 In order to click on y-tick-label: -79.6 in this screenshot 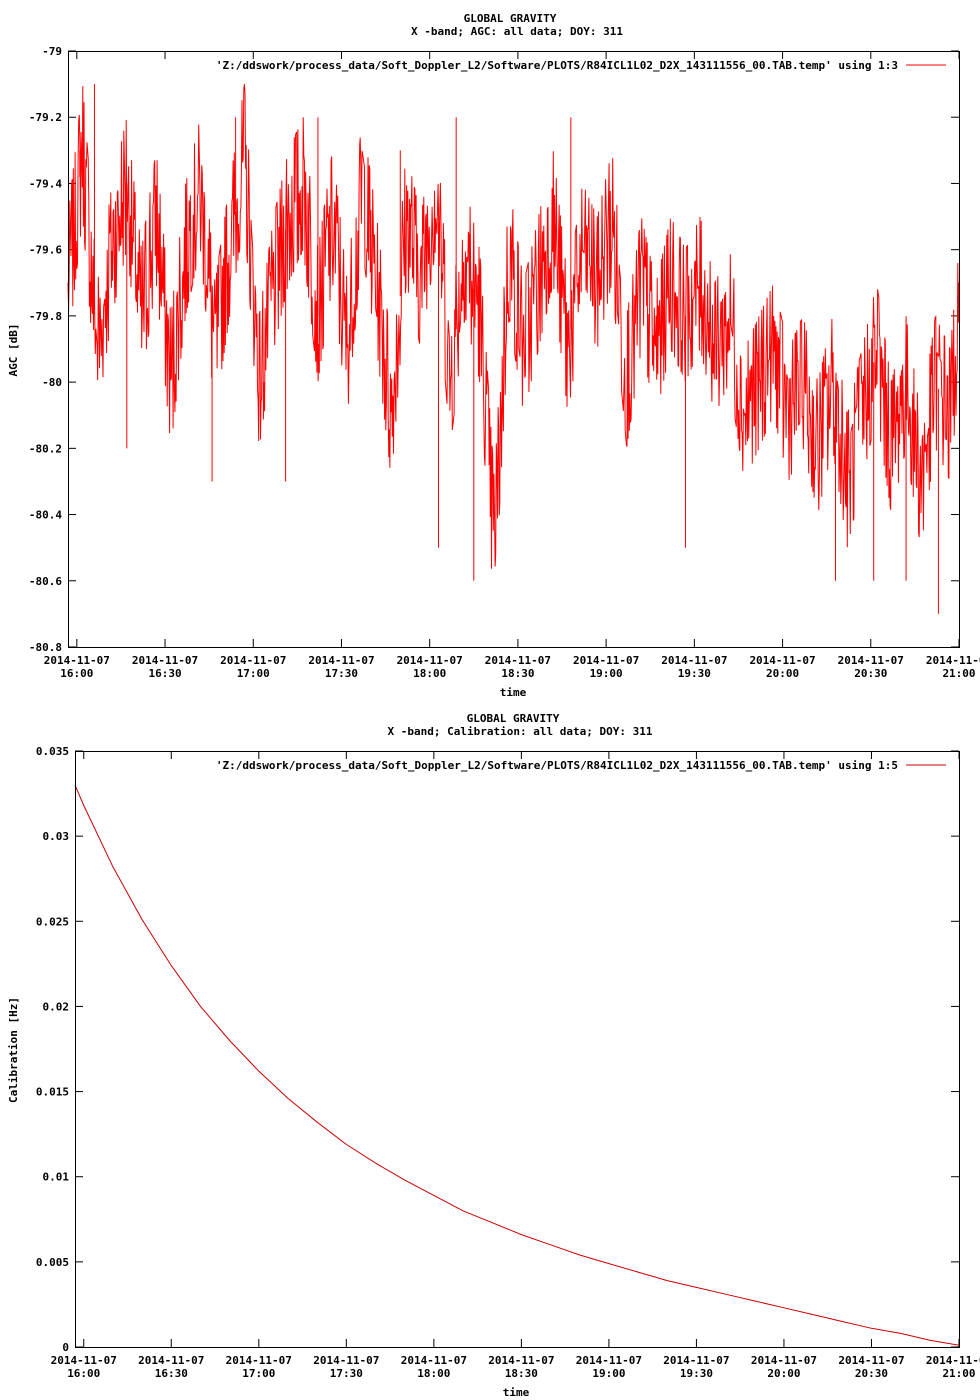, I will do `click(45, 250)`.